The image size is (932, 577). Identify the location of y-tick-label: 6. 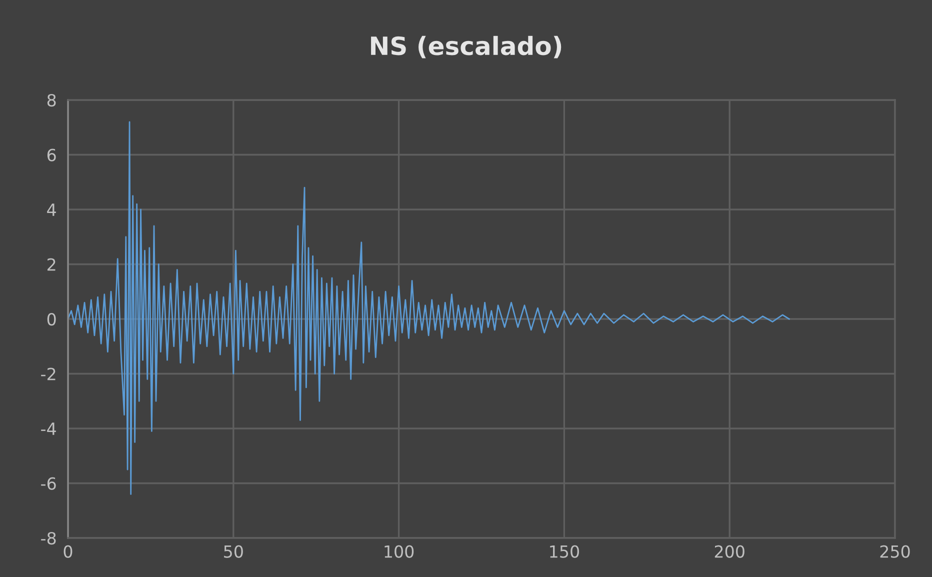
(51, 155).